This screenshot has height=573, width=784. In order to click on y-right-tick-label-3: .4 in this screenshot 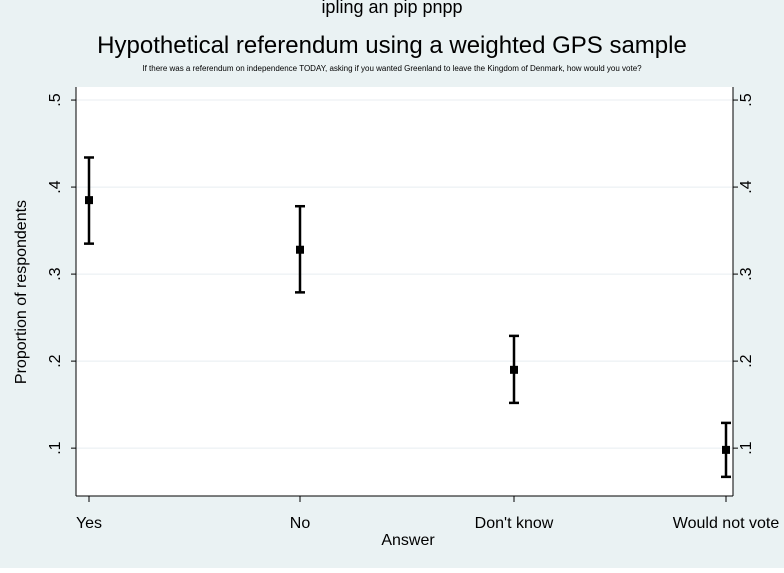, I will do `click(746, 186)`.